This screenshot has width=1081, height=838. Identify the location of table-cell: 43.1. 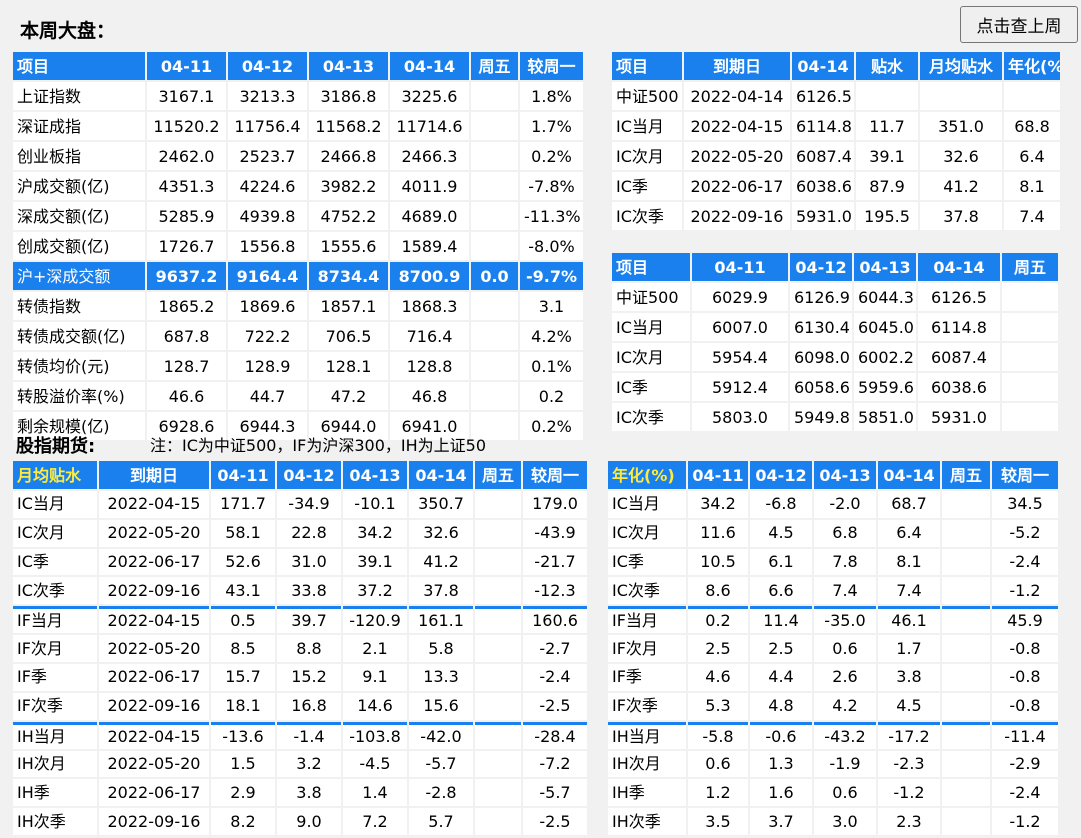
(243, 591).